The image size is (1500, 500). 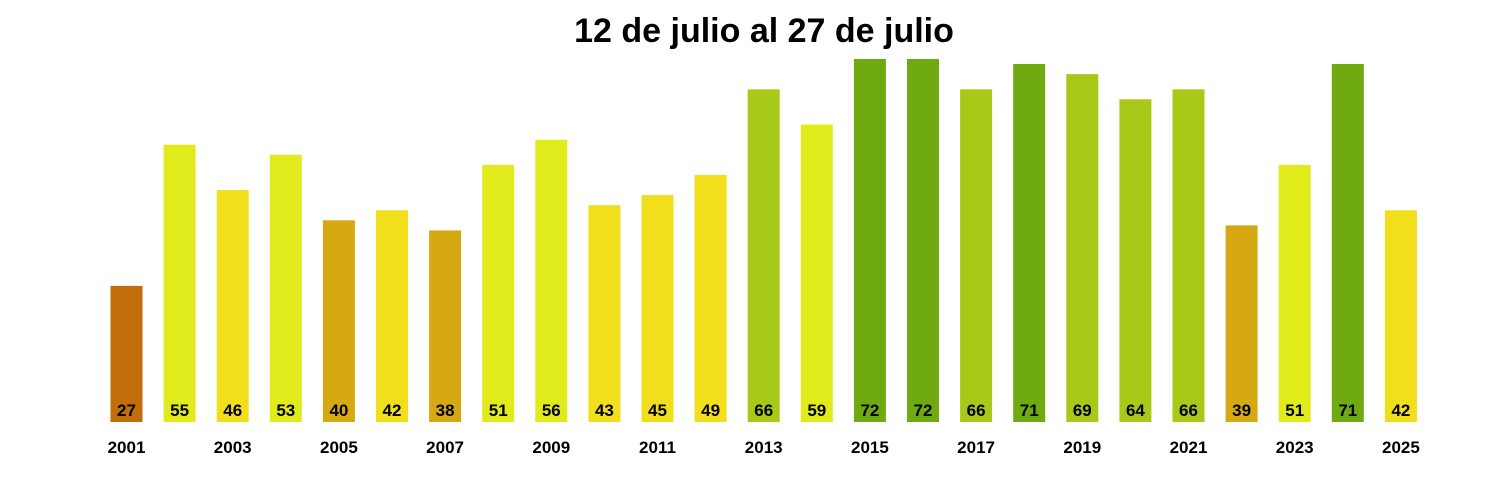 What do you see at coordinates (1188, 256) in the screenshot?
I see `bar-2021` at bounding box center [1188, 256].